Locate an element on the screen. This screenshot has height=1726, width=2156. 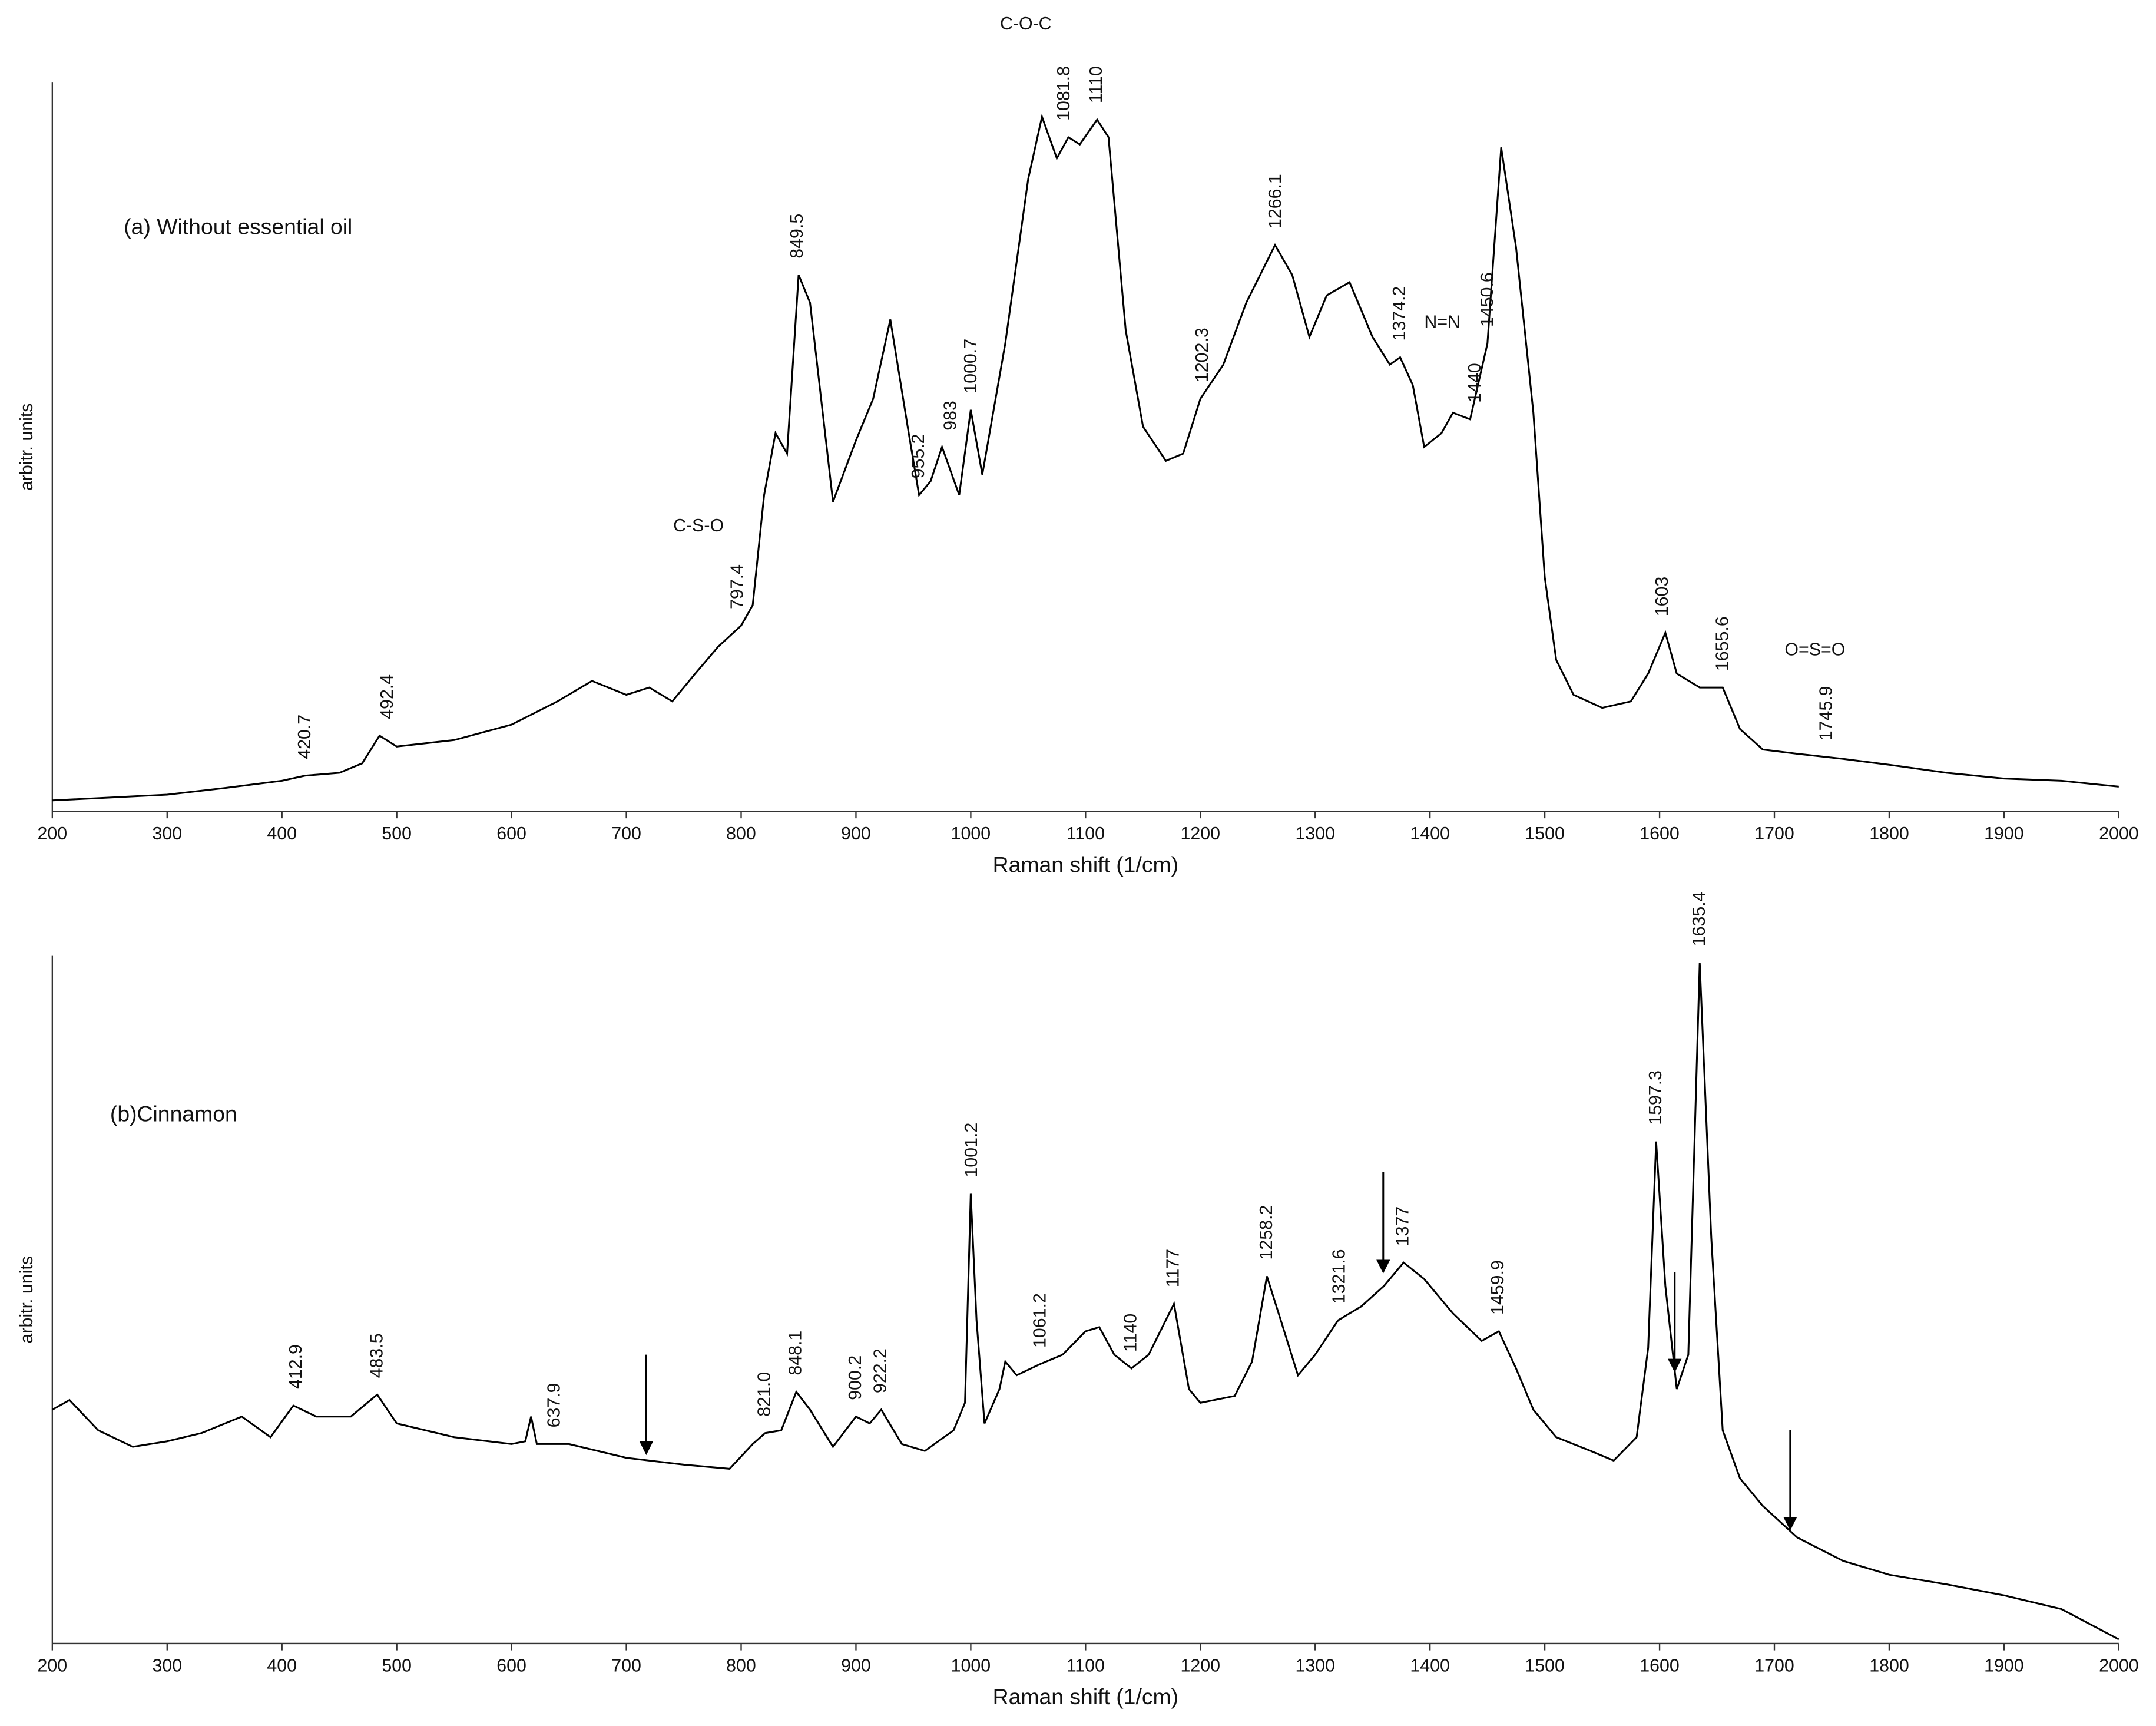
peak-label: 1140 is located at coordinates (1130, 1333).